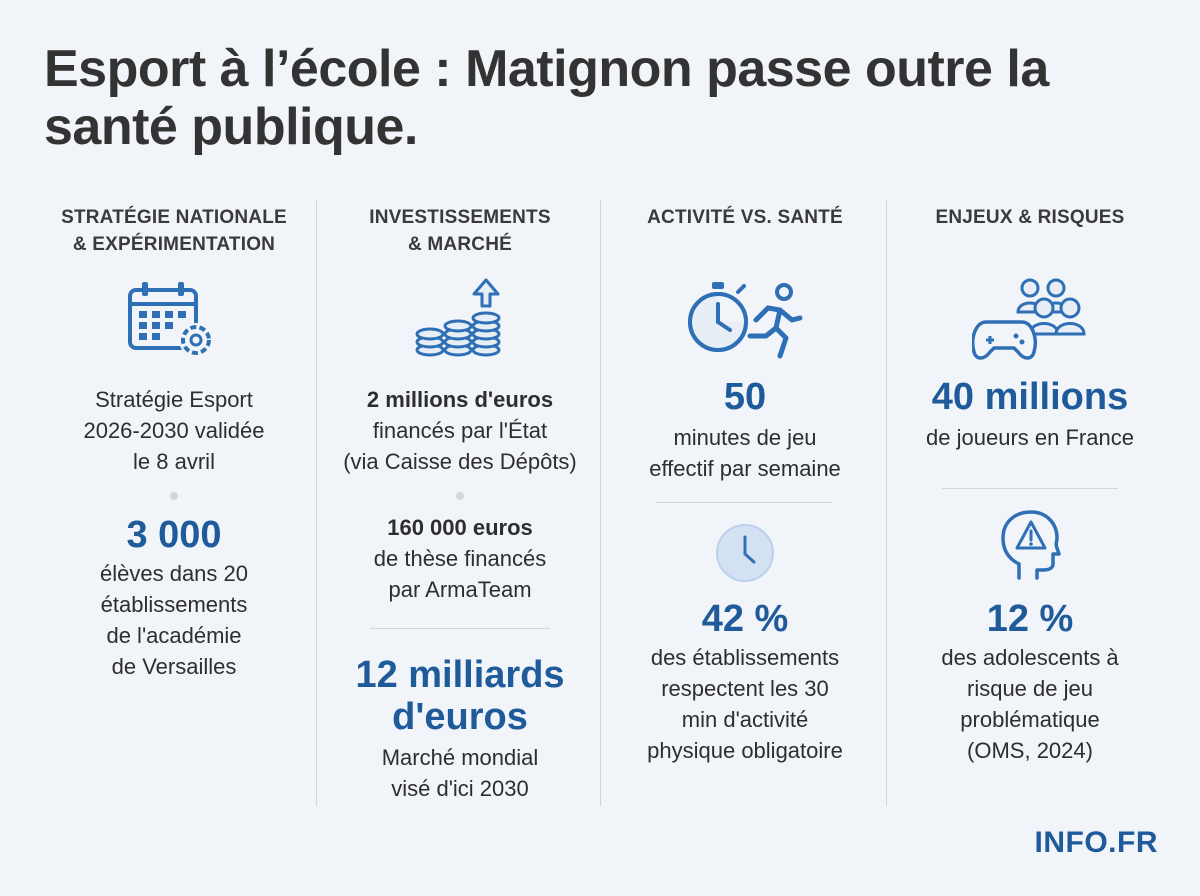  What do you see at coordinates (1030, 397) in the screenshot?
I see `stat-value: 40 millions` at bounding box center [1030, 397].